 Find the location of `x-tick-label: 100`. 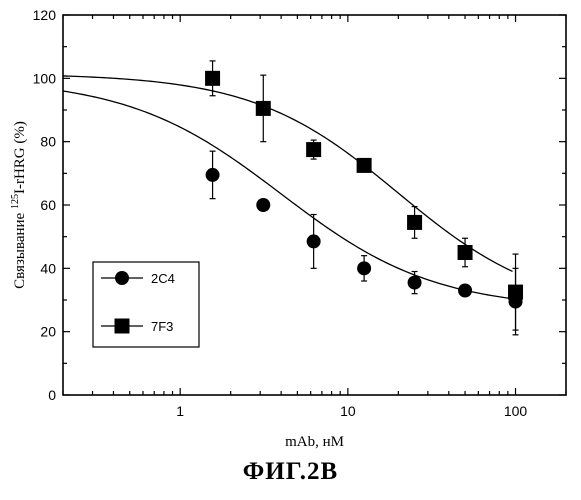

x-tick-label: 100 is located at coordinates (516, 411).